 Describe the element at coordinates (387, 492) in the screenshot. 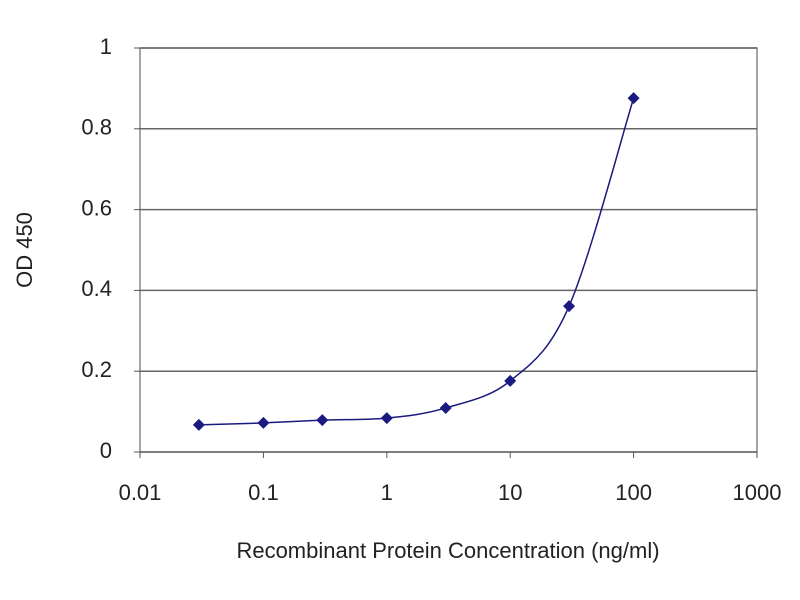

I see `x-tick-label: 1` at that location.